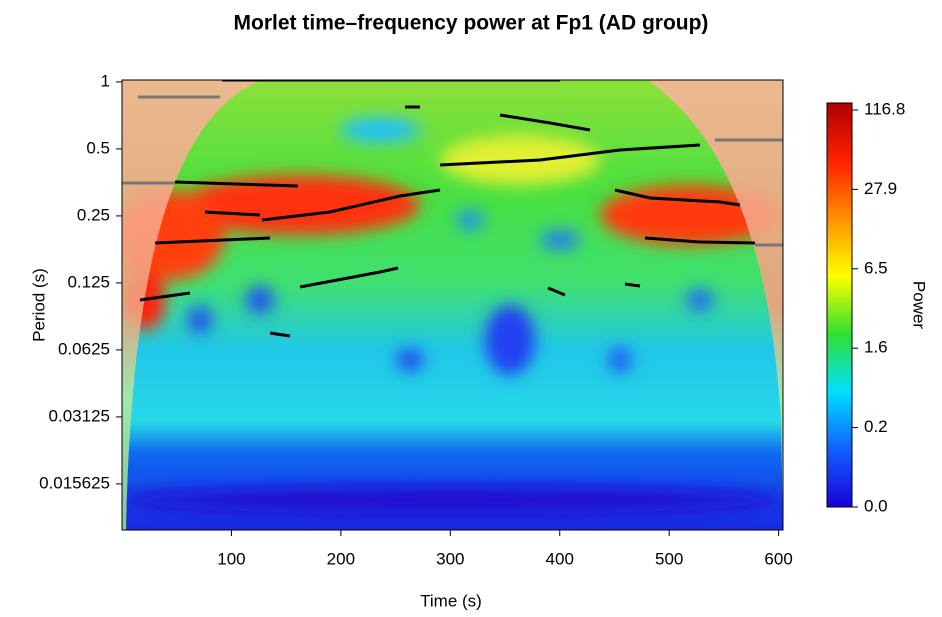 The width and height of the screenshot is (942, 617). I want to click on y-tick-label: 0.0625, so click(84, 348).